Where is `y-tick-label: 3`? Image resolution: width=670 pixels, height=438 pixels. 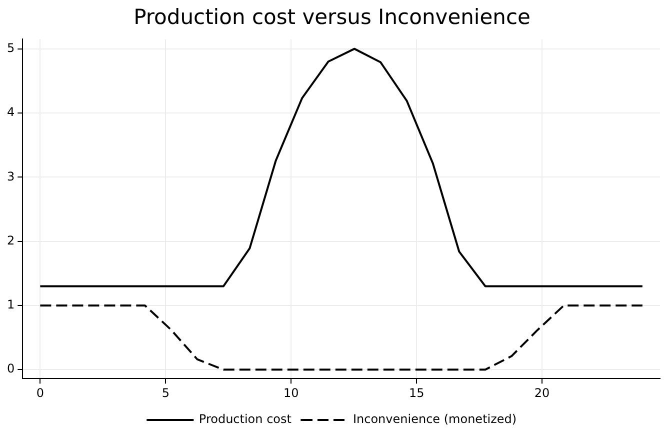
y-tick-label: 3 is located at coordinates (10, 176).